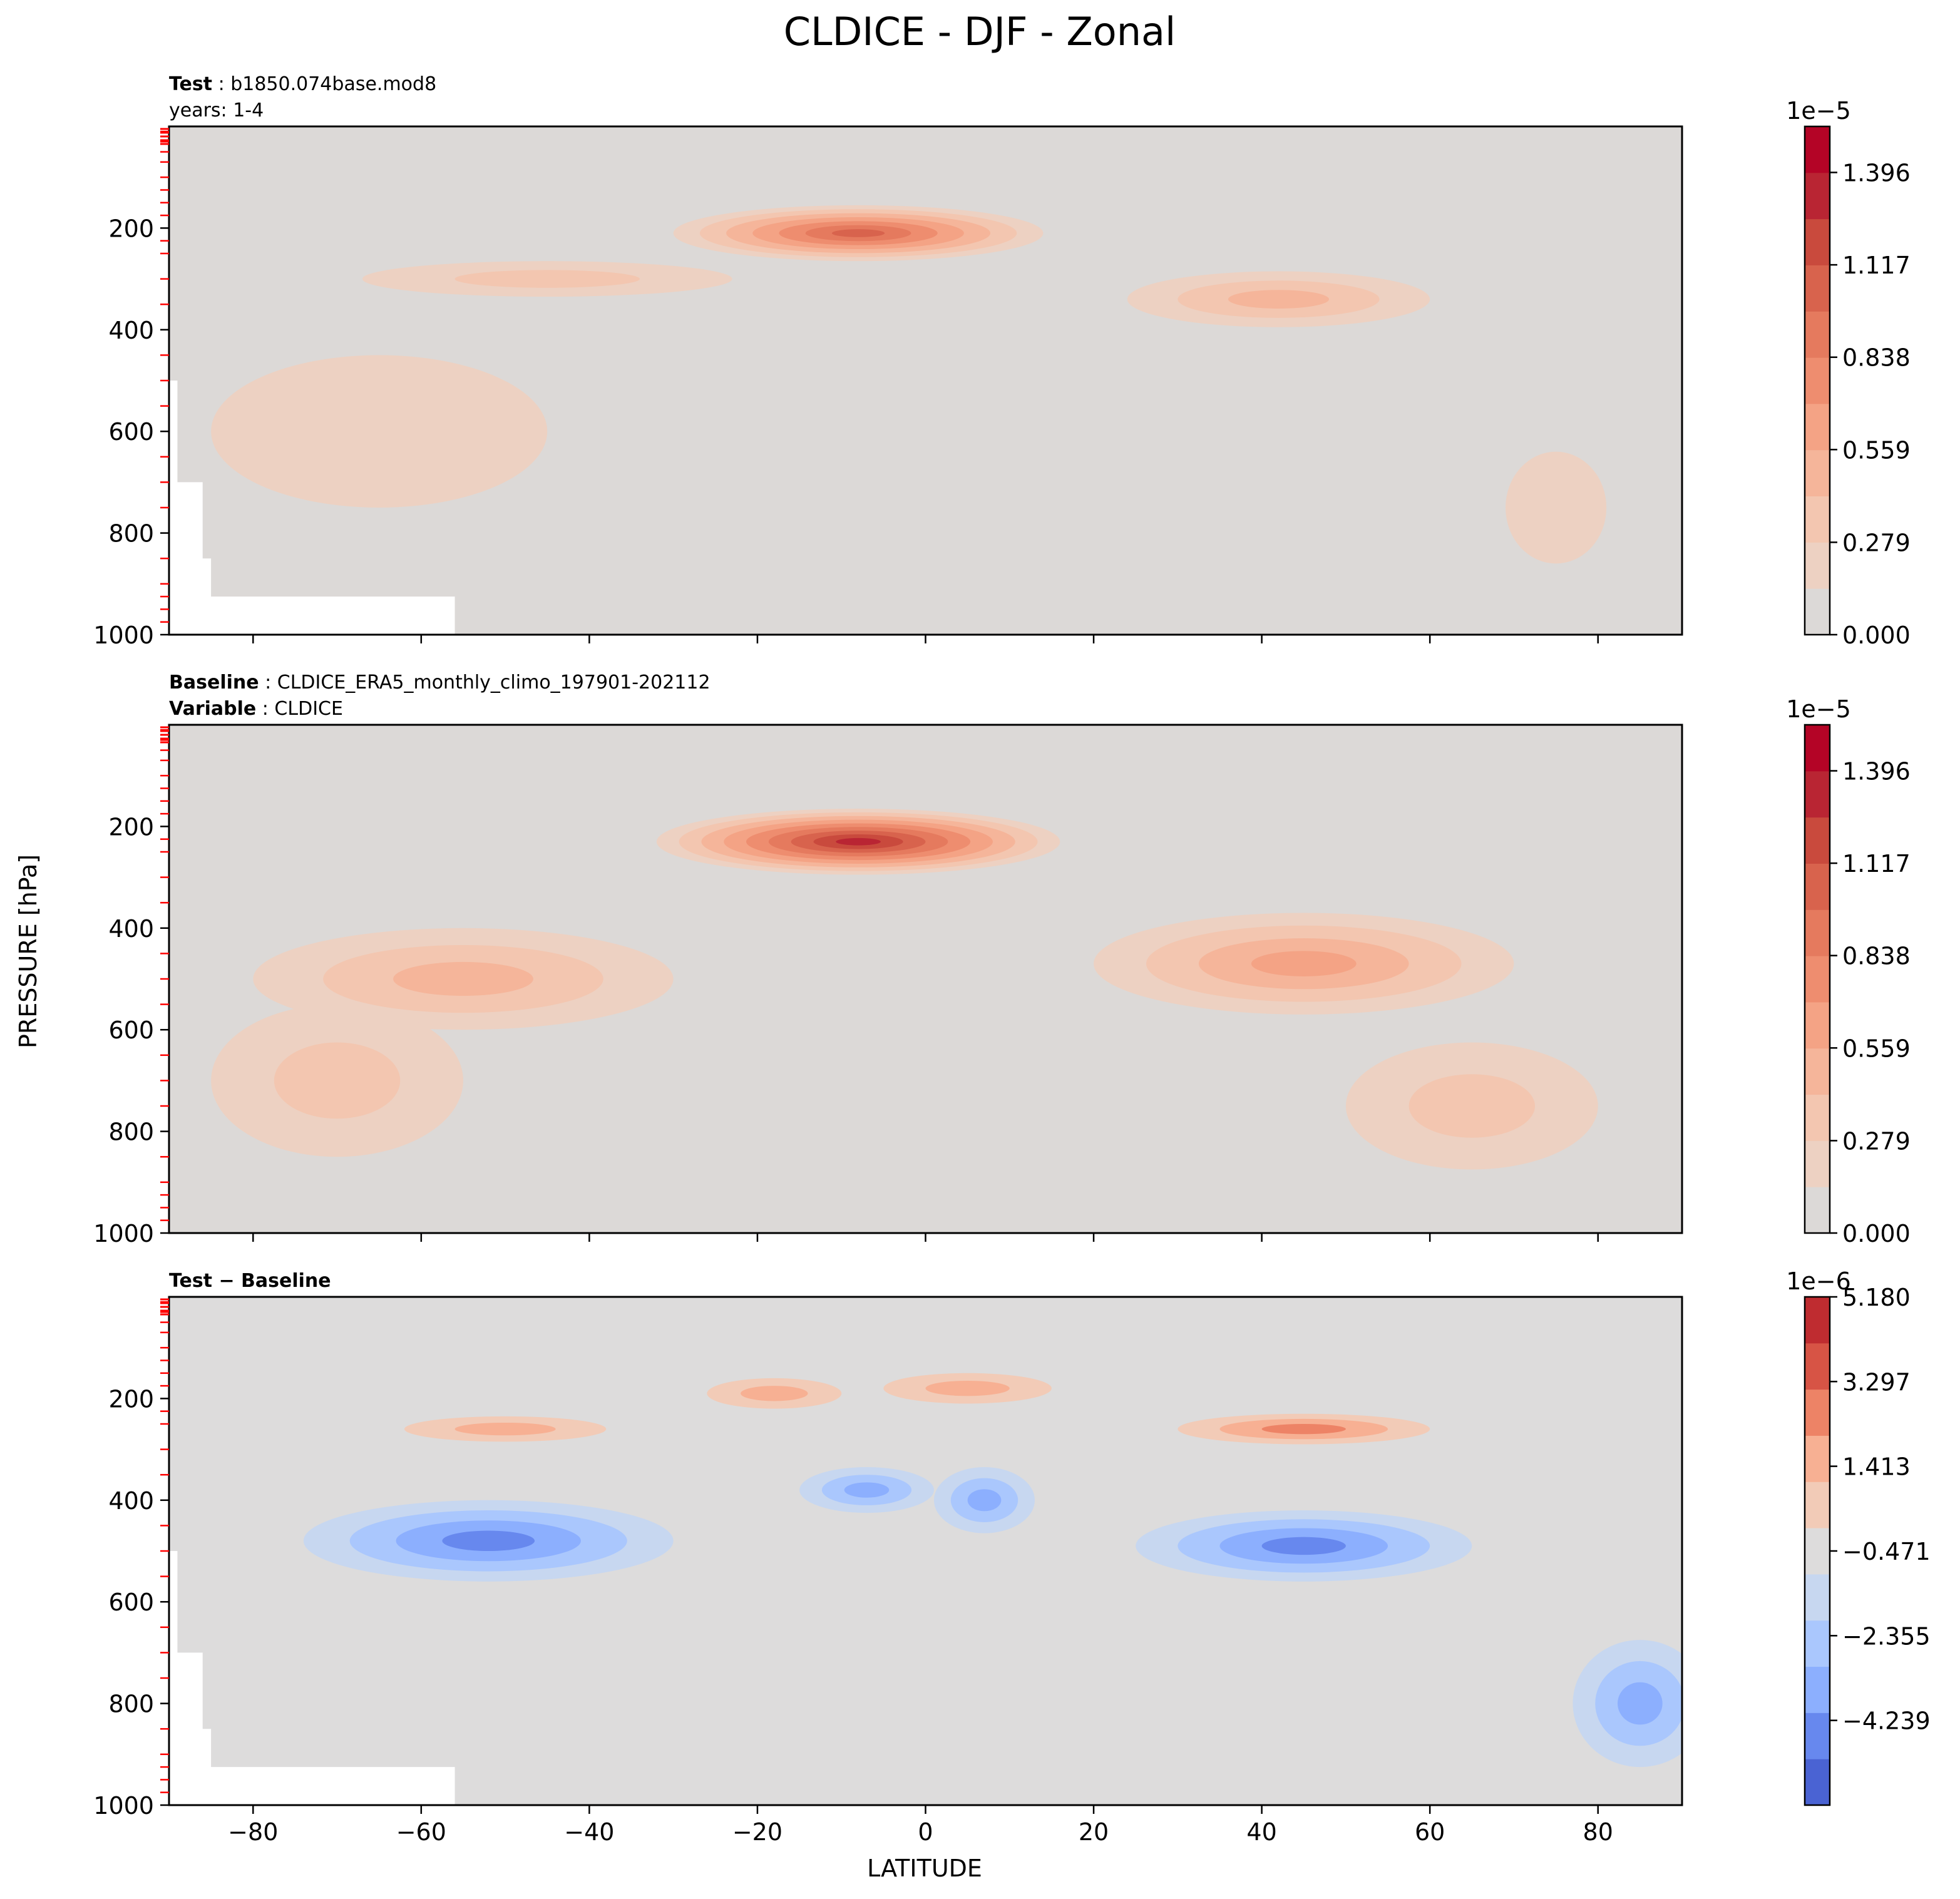  Describe the element at coordinates (1876, 1382) in the screenshot. I see `colorbar-tick-label: 3.297` at that location.